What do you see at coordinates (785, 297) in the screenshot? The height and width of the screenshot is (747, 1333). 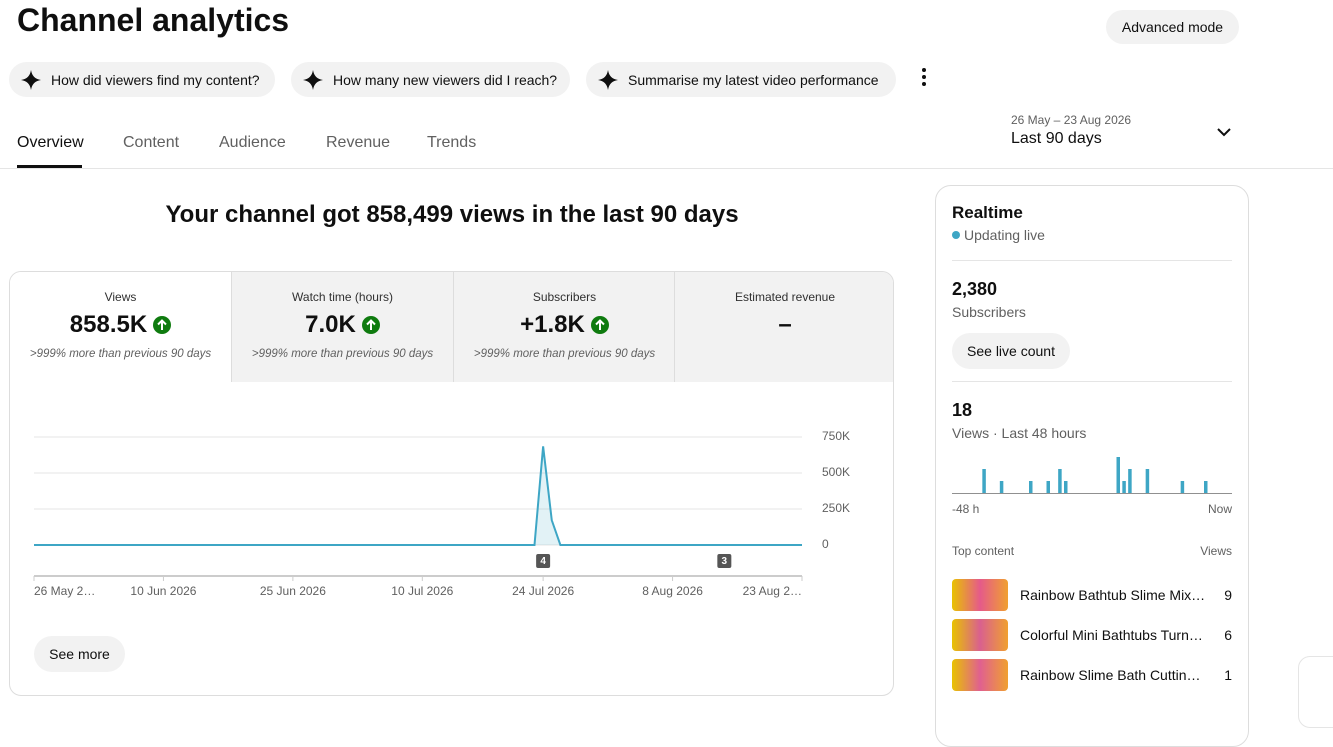 I see `metric-label: Estimated revenue` at bounding box center [785, 297].